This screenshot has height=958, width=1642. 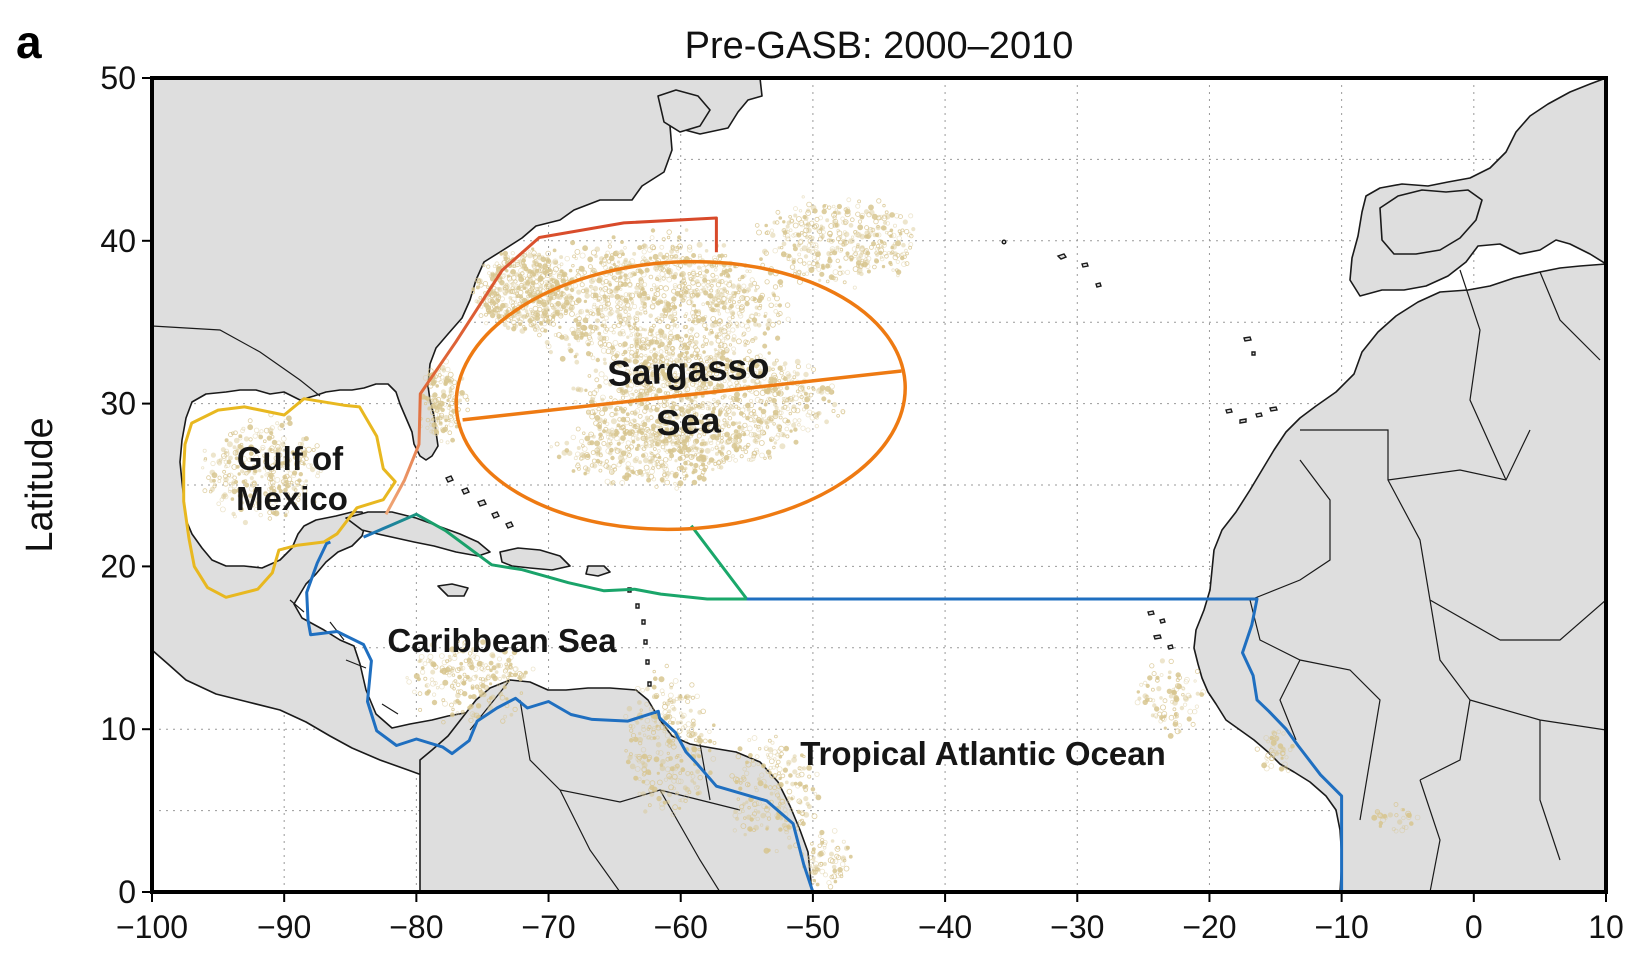 What do you see at coordinates (290, 458) in the screenshot?
I see `gulf-of-mexico-label-line1: Gulf of` at bounding box center [290, 458].